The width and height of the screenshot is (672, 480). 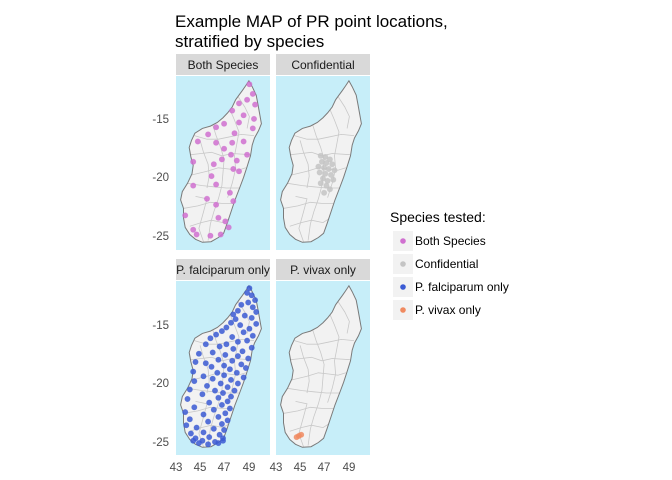 I want to click on facet-strip-label: P. vivax only, so click(x=323, y=270).